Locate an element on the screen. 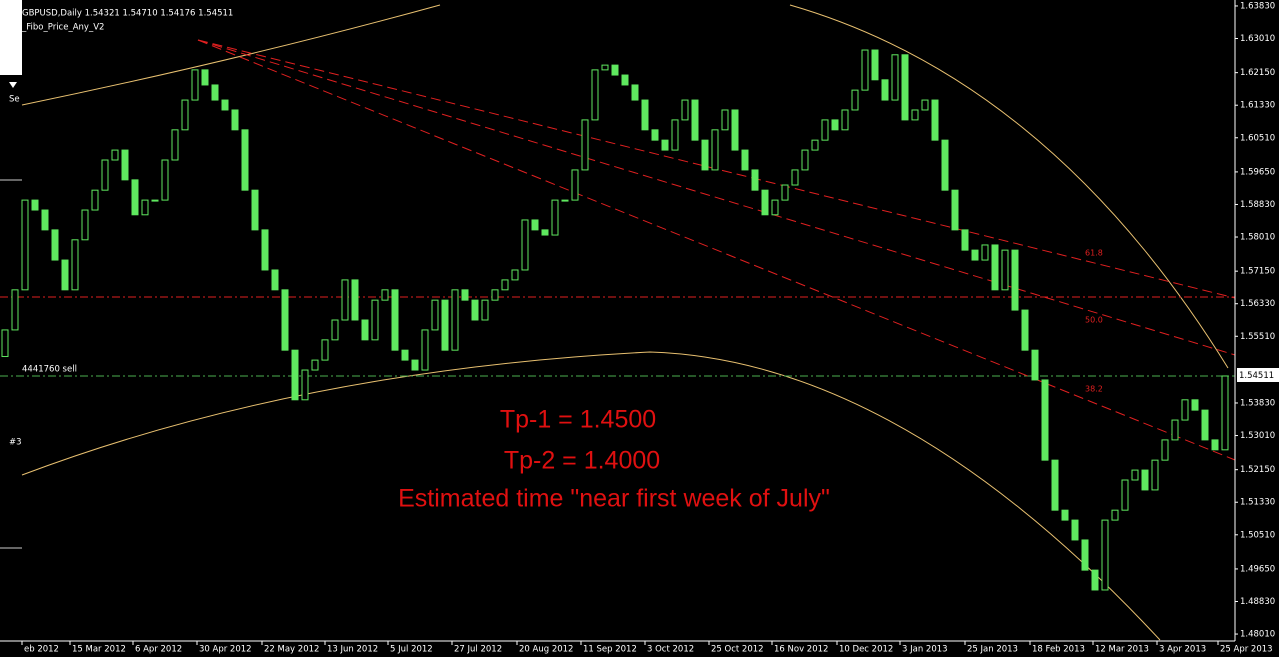  annotation: Estimated time "near first week of July" is located at coordinates (614, 499).